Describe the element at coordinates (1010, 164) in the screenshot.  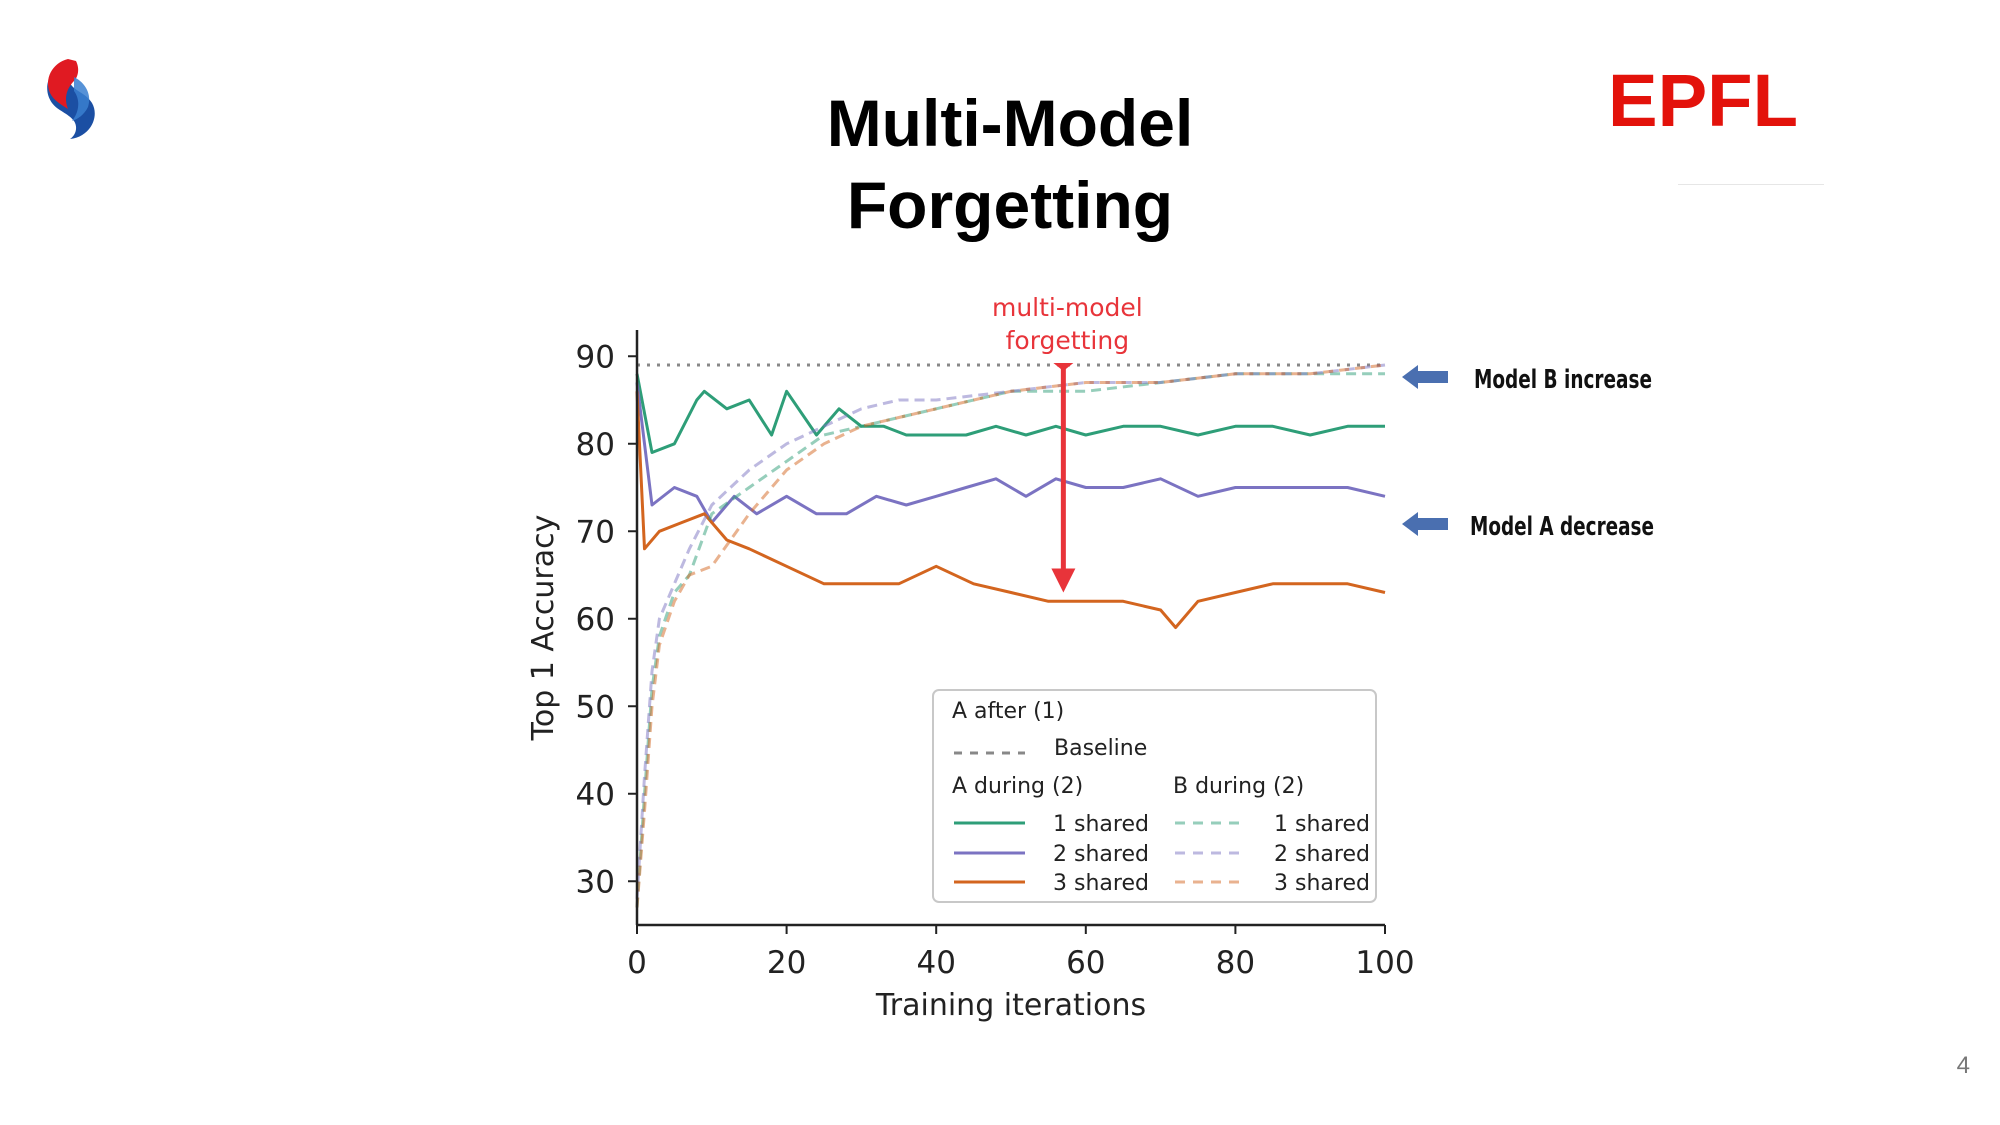
I see `slide-title: Multi-Model Forgetting` at that location.